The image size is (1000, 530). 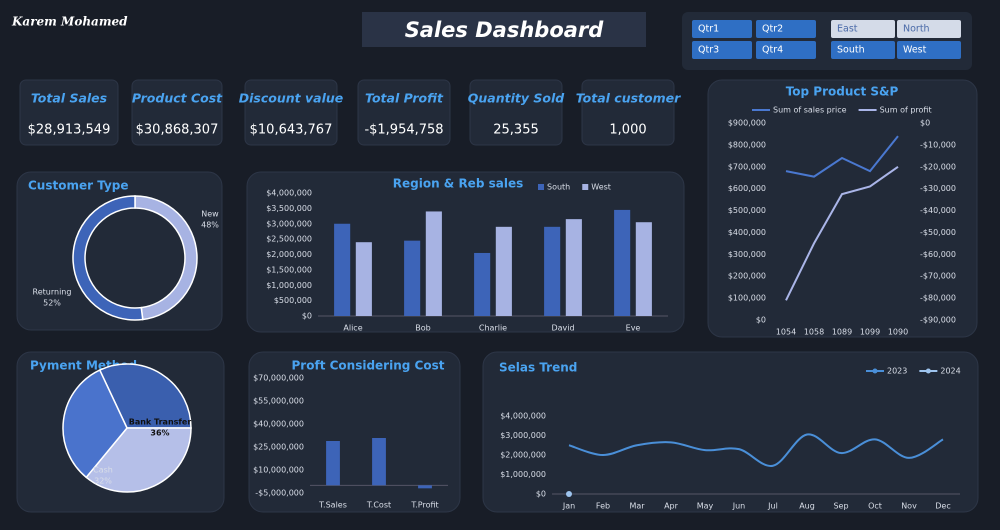 What do you see at coordinates (747, 232) in the screenshot?
I see `y-tick-label: $400,000` at bounding box center [747, 232].